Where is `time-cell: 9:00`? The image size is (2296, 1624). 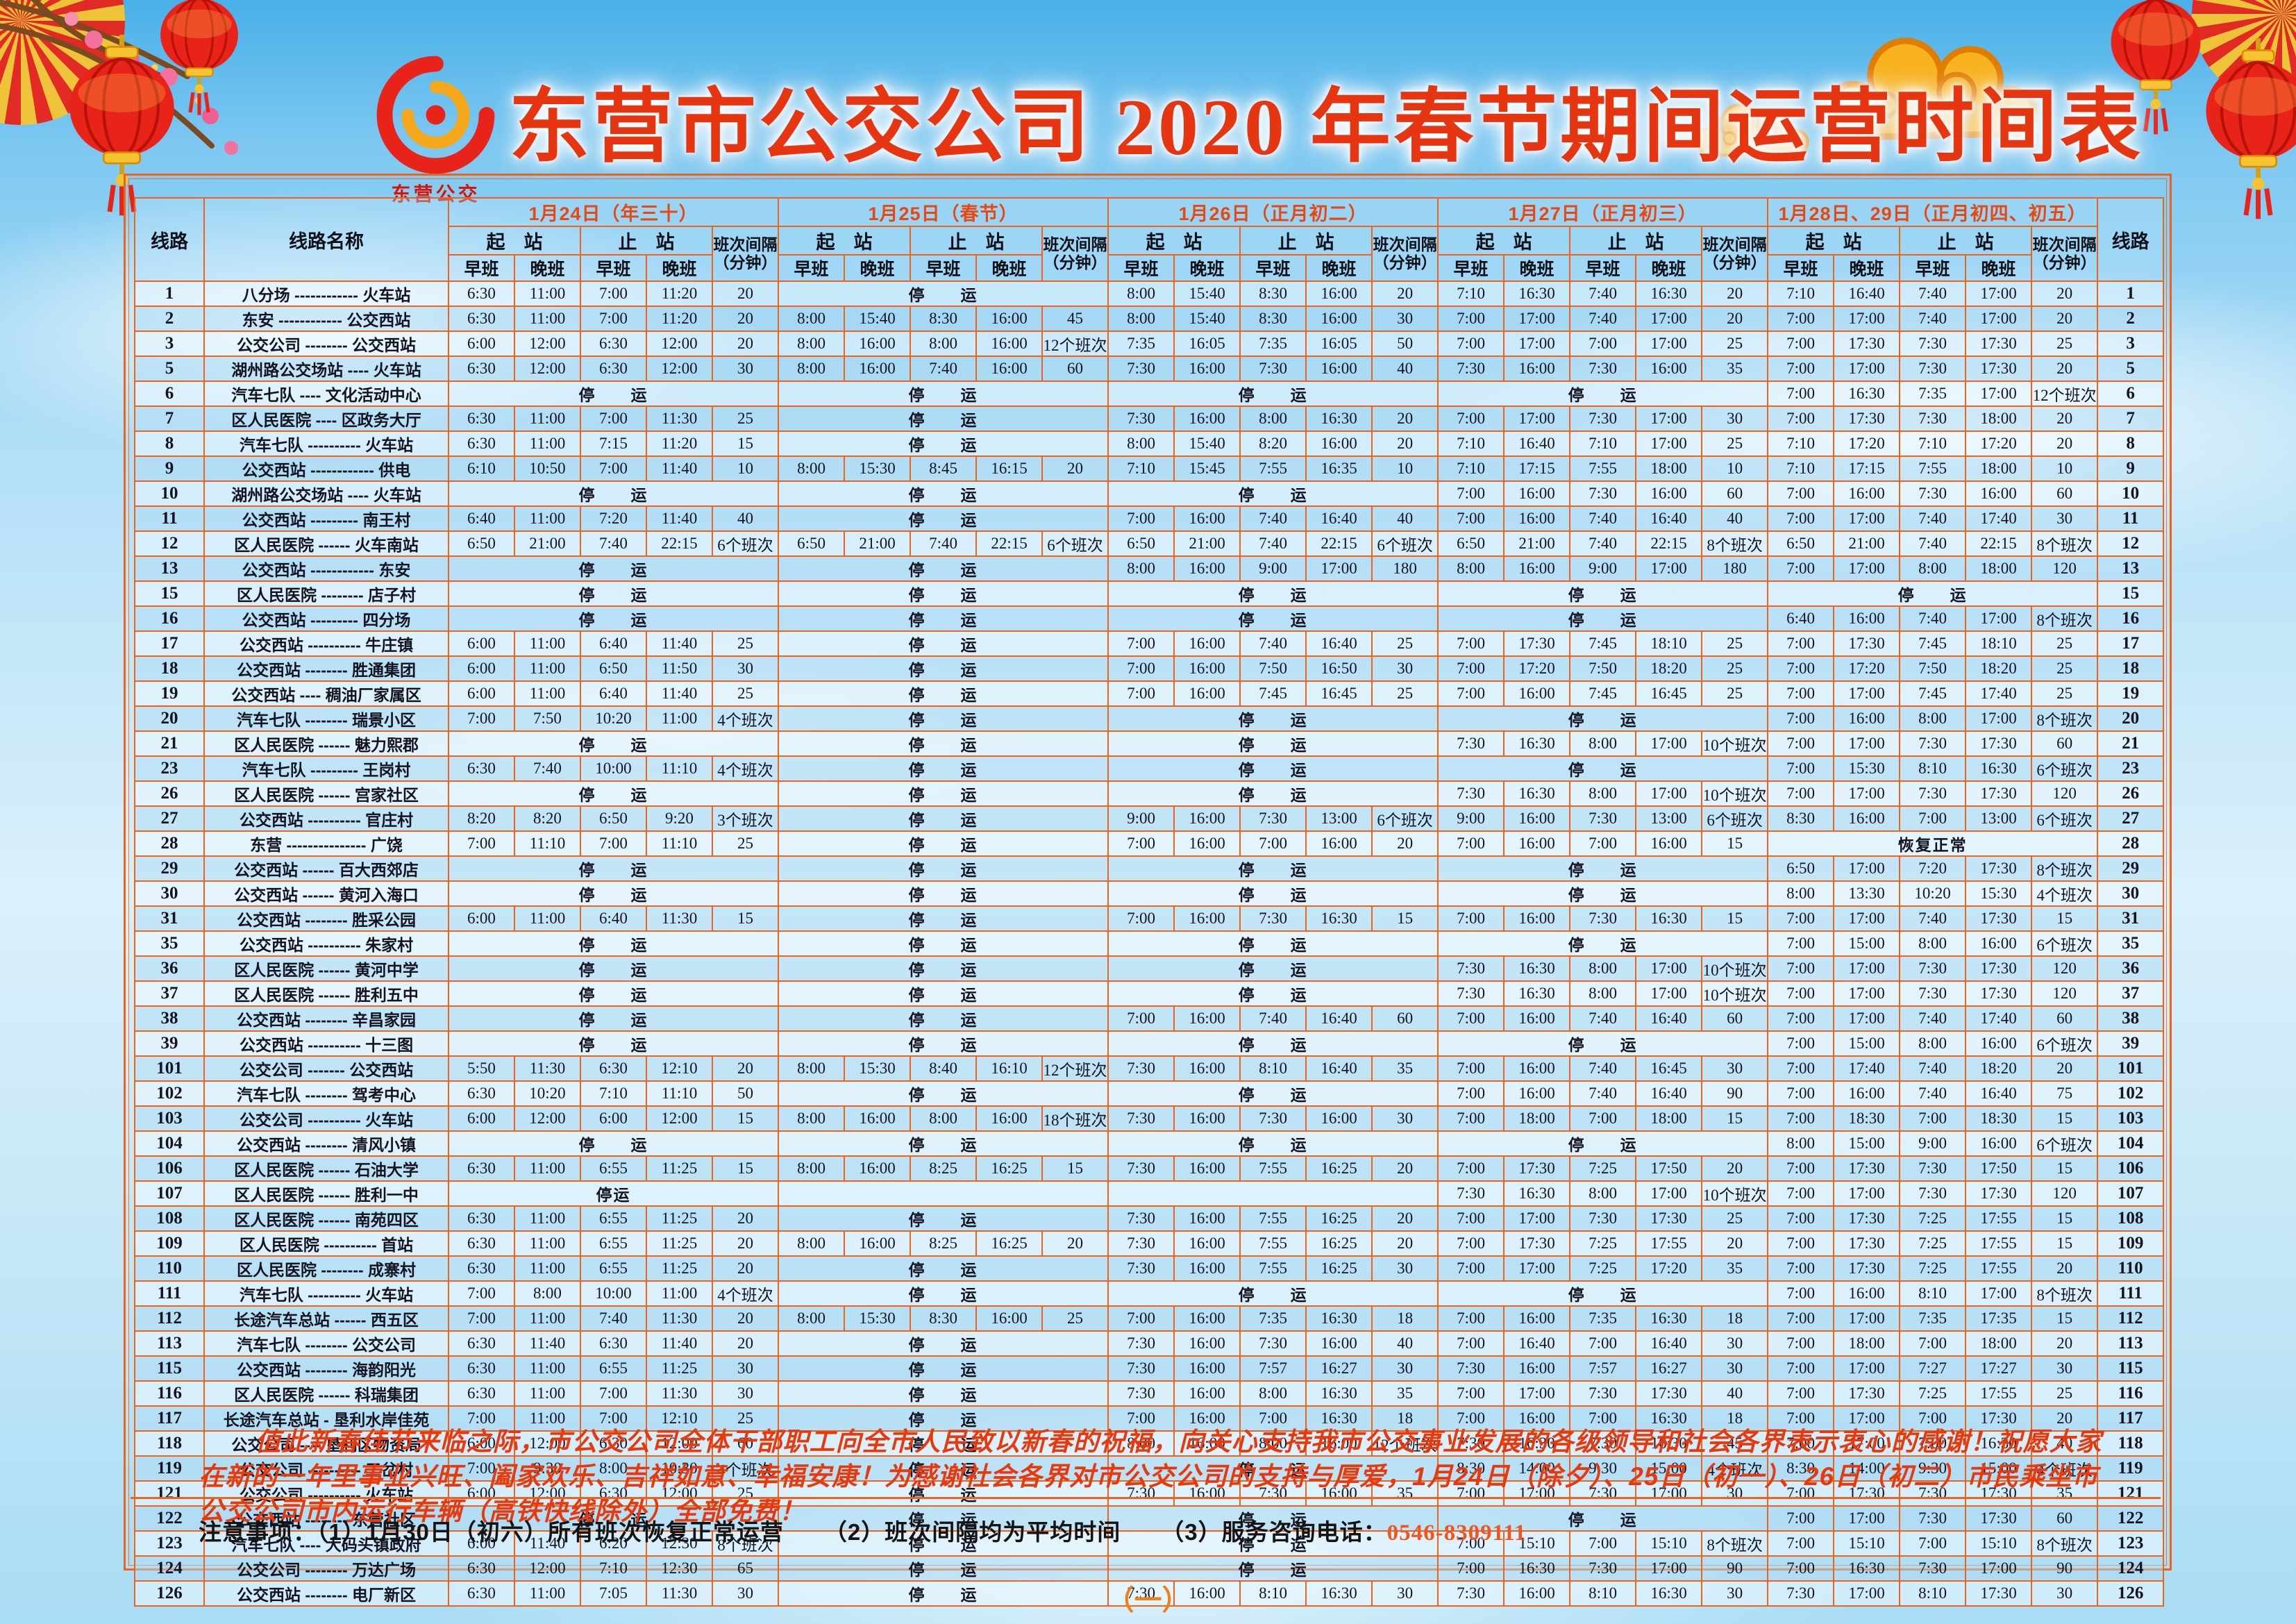
time-cell: 9:00 is located at coordinates (1933, 1143).